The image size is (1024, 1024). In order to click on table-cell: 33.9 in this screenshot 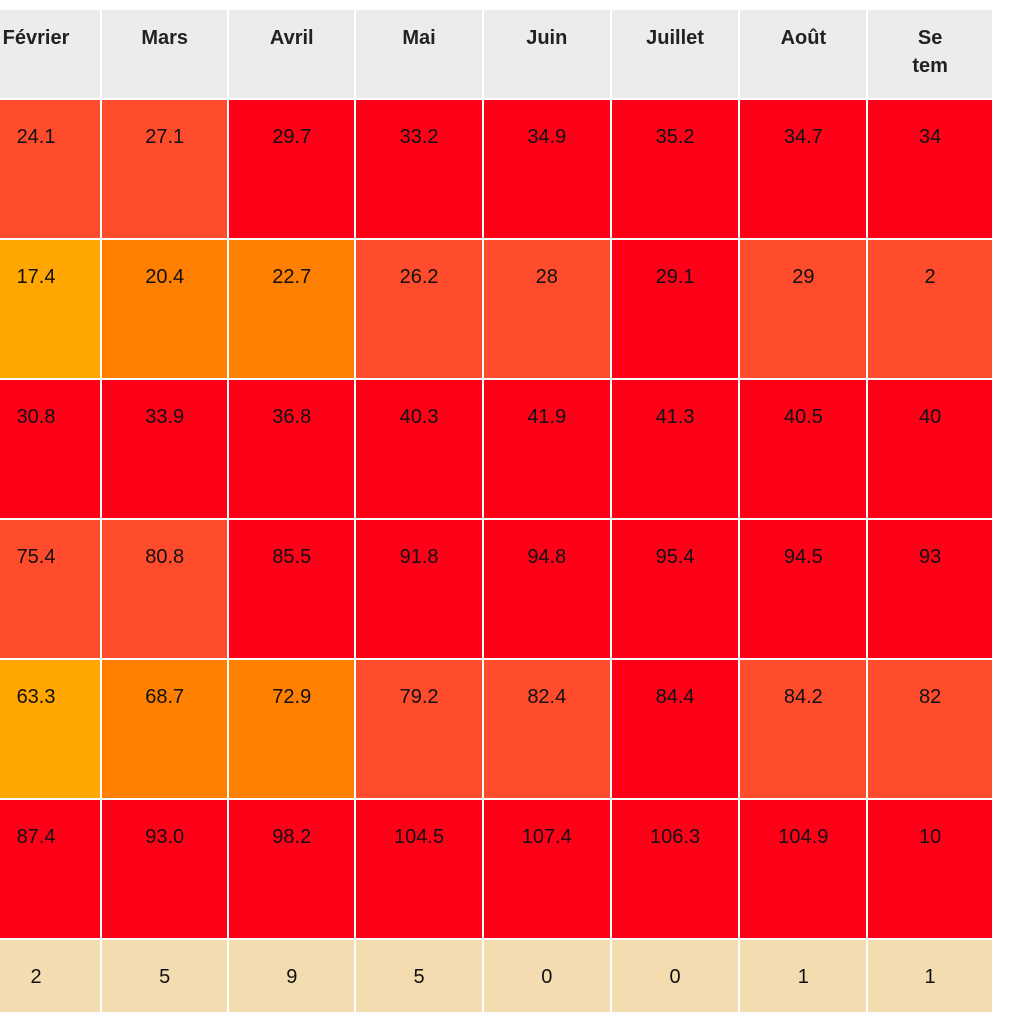, I will do `click(165, 449)`.